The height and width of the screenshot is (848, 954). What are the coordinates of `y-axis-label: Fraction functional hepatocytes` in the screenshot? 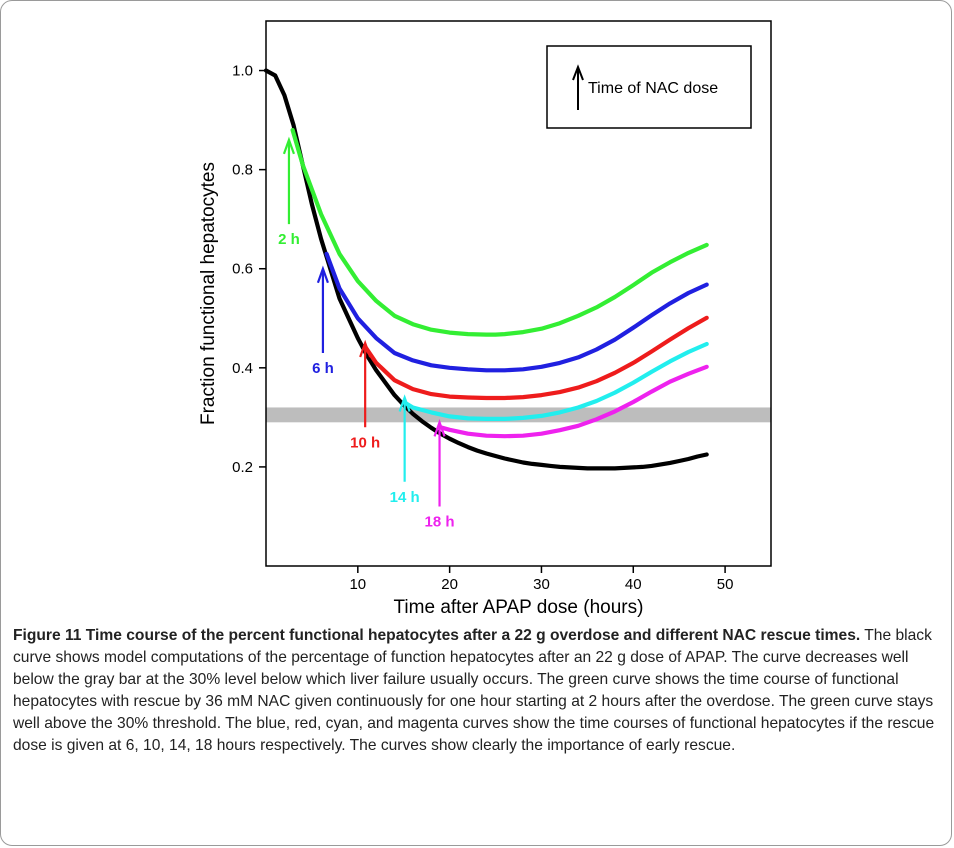 It's located at (208, 293).